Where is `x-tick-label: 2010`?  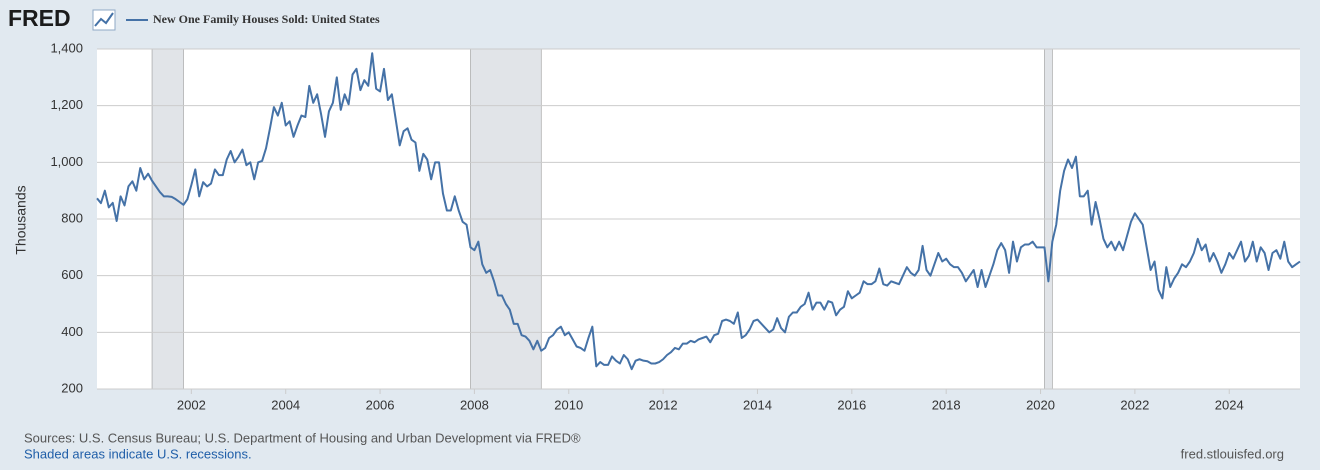 x-tick-label: 2010 is located at coordinates (568, 404).